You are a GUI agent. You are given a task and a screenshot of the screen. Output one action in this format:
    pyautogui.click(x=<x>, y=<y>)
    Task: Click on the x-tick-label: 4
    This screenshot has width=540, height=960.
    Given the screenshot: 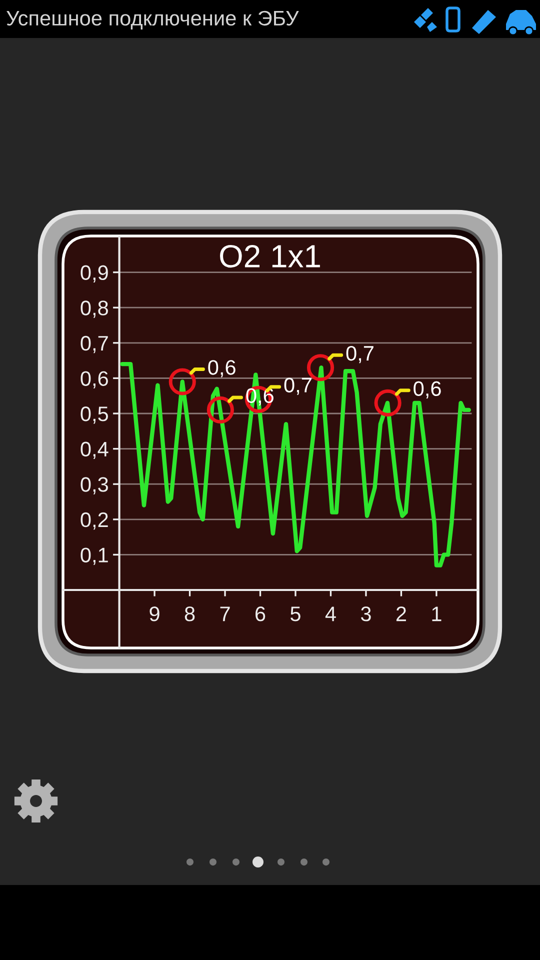 What is the action you would take?
    pyautogui.click(x=330, y=614)
    